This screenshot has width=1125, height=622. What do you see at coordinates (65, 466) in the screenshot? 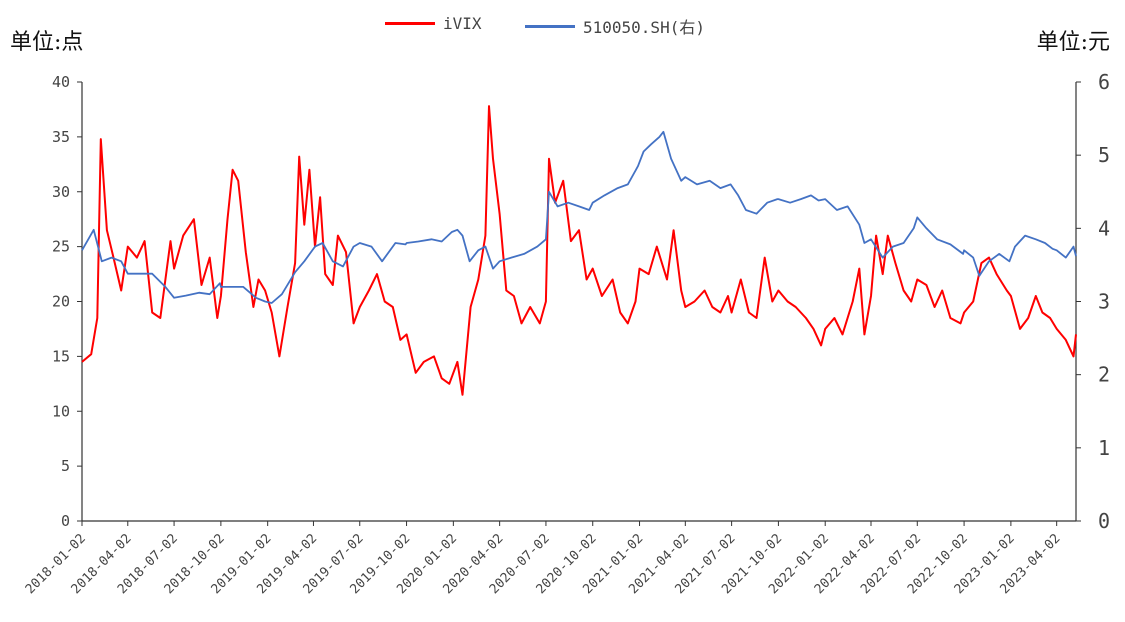
I see `left-y-tick-label: 5` at bounding box center [65, 466].